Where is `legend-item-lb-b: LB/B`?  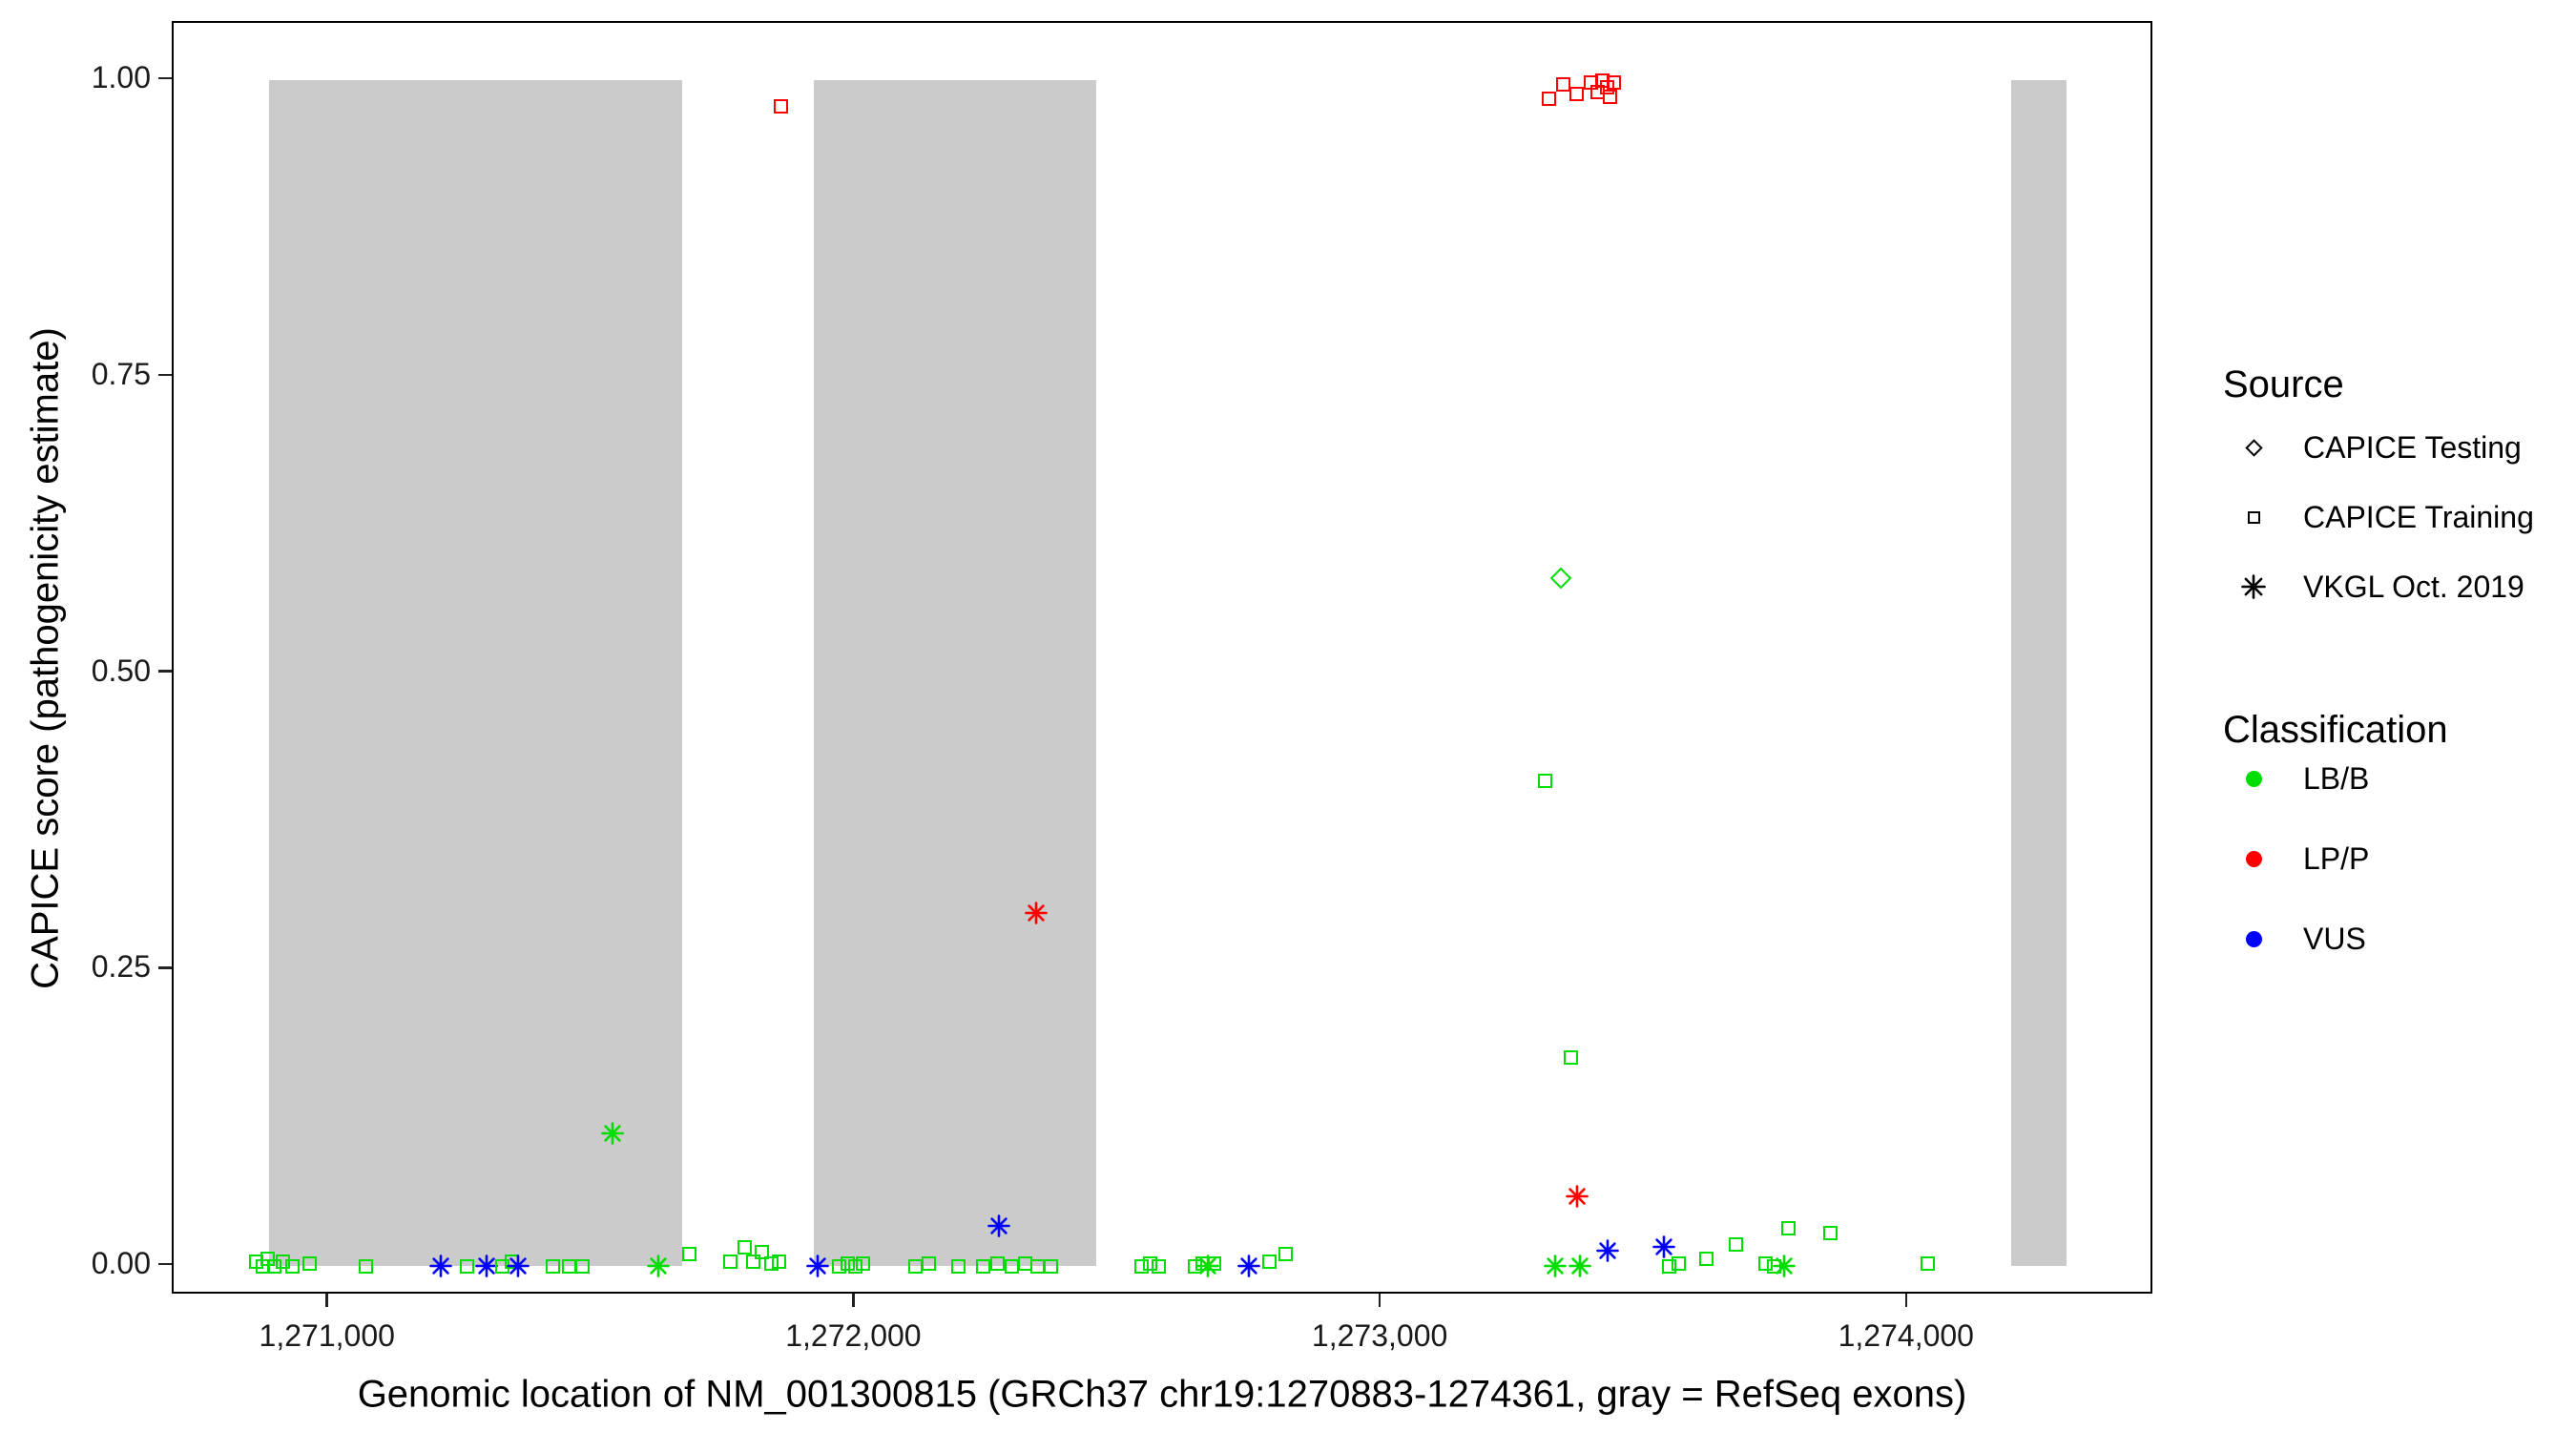 legend-item-lb-b: LB/B is located at coordinates (2296, 778).